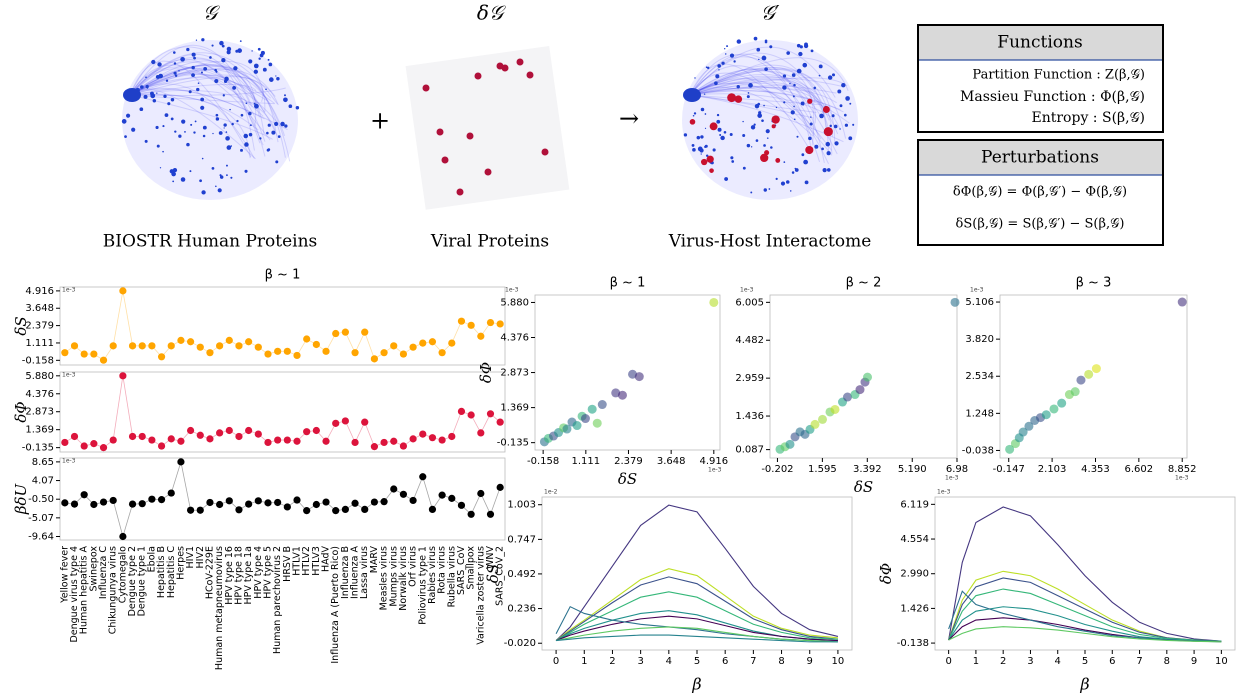 This screenshot has width=1245, height=698. Describe the element at coordinates (74, 594) in the screenshot. I see `x-tick-label: Dengue virus type 4` at that location.